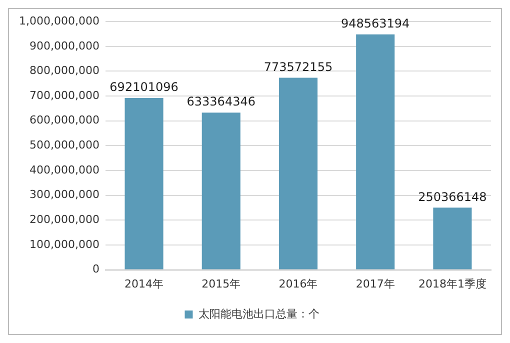 The height and width of the screenshot is (343, 510). I want to click on y-tick-label: 1,000,000,000, so click(59, 21).